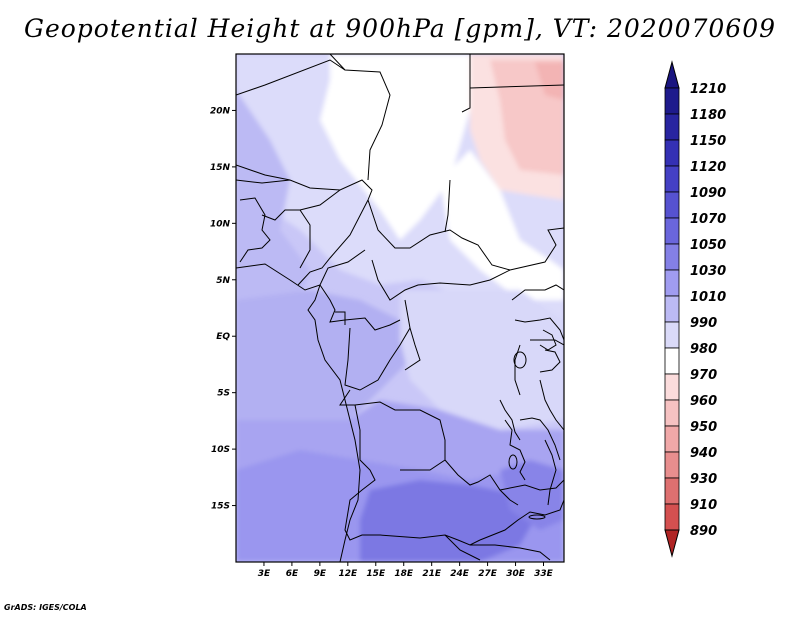 The image size is (800, 618). Describe the element at coordinates (45, 607) in the screenshot. I see `credit-text: GrADS: IGES/COLA` at that location.